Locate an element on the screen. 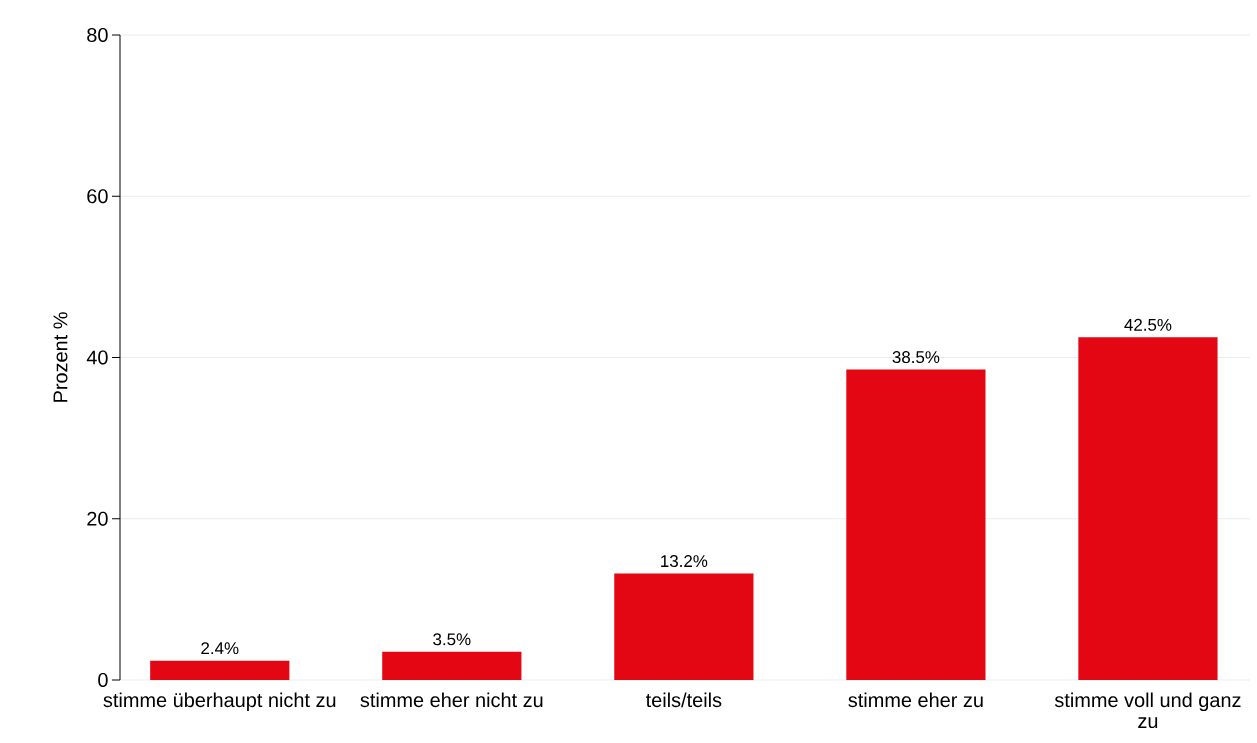 The image size is (1257, 743). x-tick-label: stimme eher nicht zu is located at coordinates (451, 700).